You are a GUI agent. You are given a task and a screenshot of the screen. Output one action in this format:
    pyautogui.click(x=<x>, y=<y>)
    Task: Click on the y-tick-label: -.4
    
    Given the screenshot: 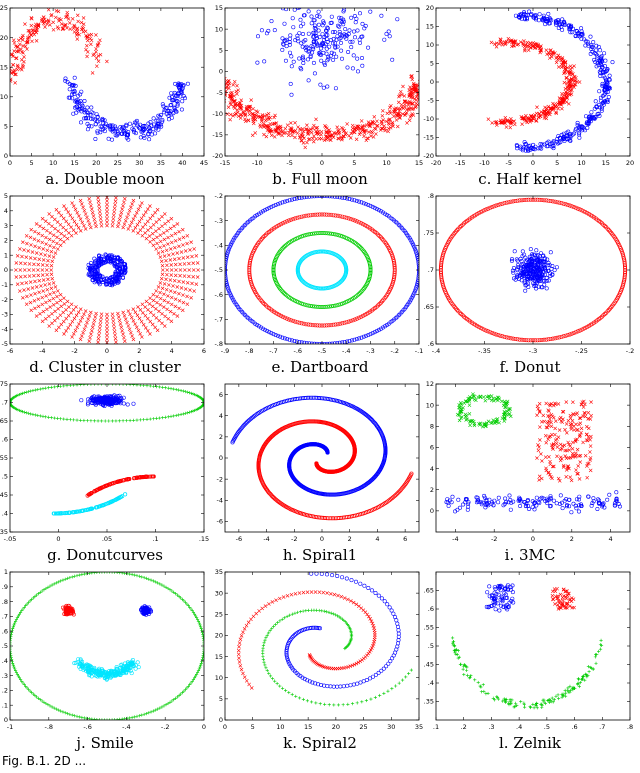 What is the action you would take?
    pyautogui.click(x=218, y=246)
    